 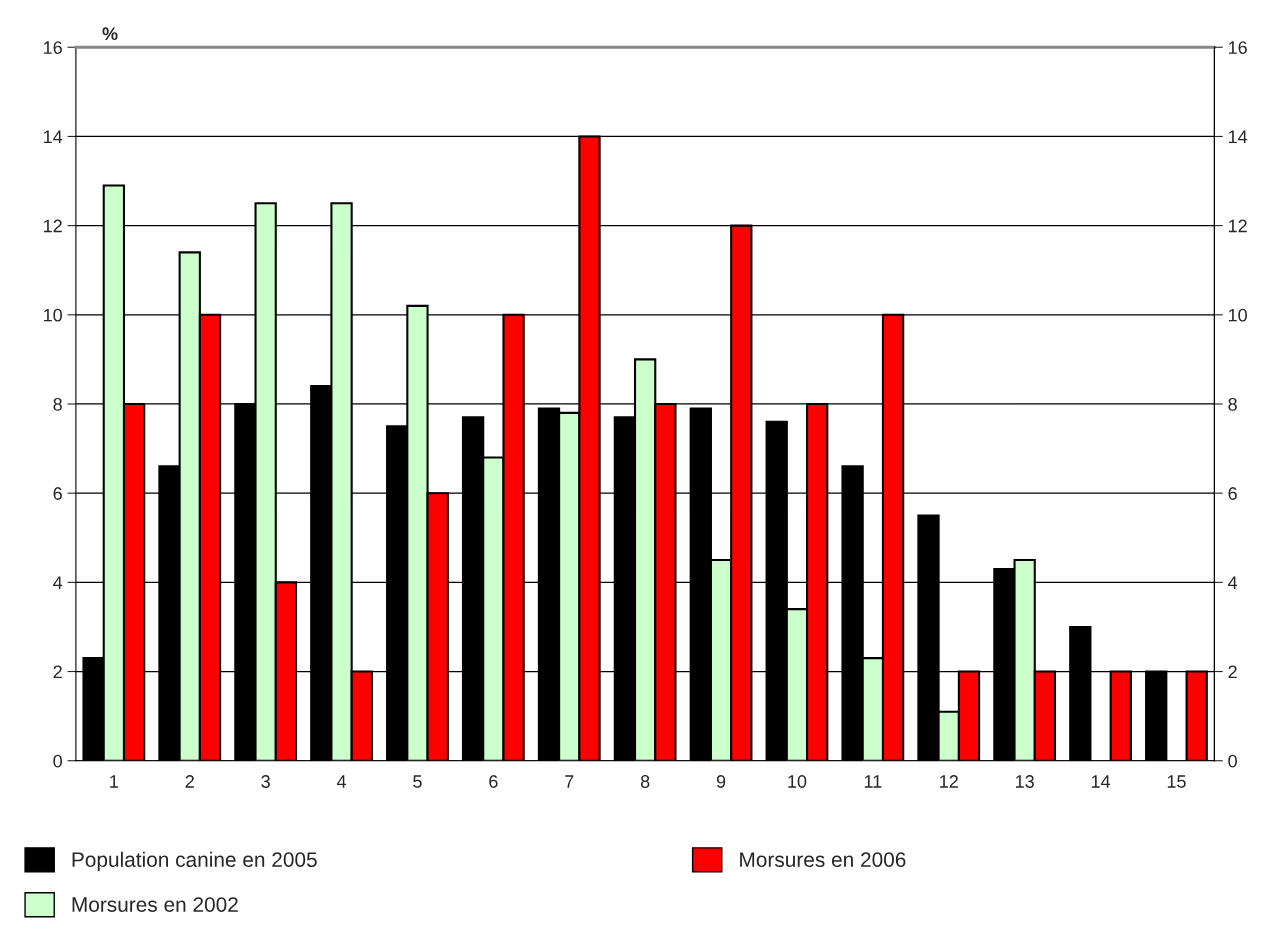 I want to click on y2-tick-label: 14, so click(x=1238, y=136).